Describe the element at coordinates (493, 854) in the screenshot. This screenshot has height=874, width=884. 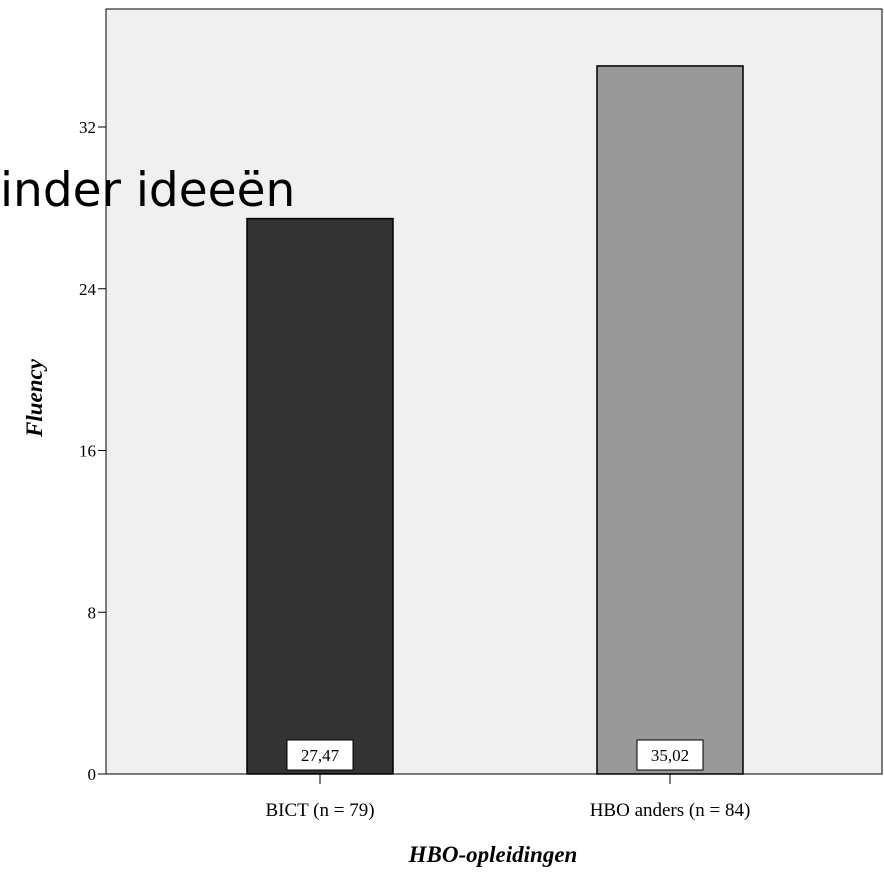
I see `x-axis-label: HBO-opleidingen` at that location.